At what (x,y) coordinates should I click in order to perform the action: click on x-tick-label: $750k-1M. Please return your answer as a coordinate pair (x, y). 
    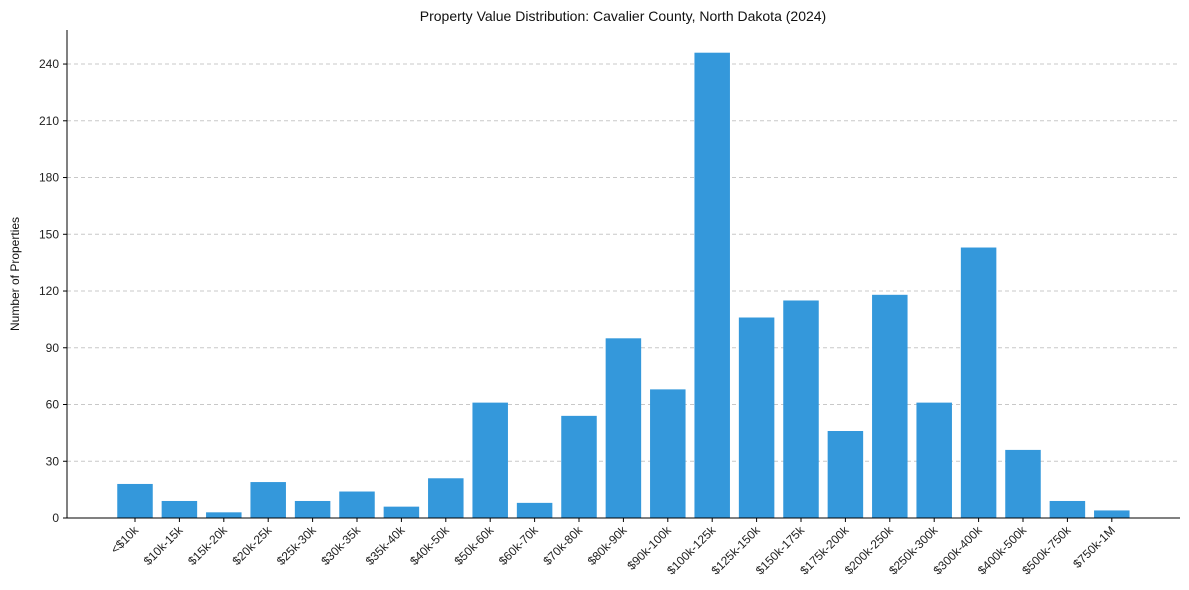
    Looking at the image, I should click on (1094, 547).